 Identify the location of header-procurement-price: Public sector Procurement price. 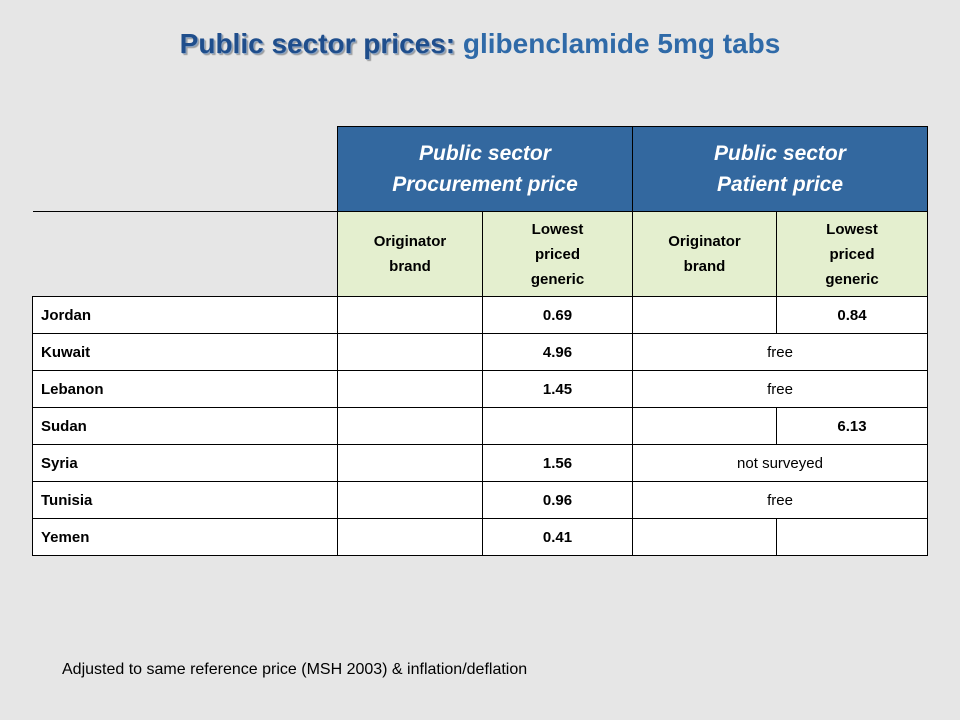
(485, 169).